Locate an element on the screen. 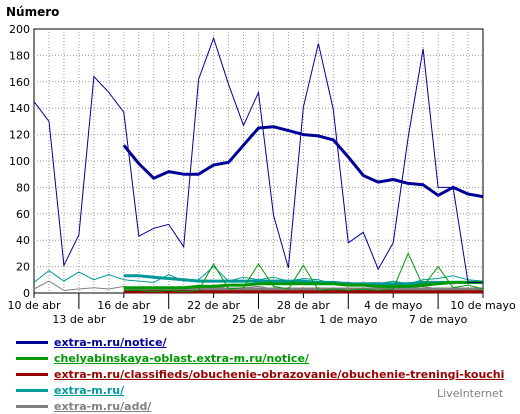 This screenshot has width=520, height=414. legend-item: extra-m.ru/add/ is located at coordinates (268, 406).